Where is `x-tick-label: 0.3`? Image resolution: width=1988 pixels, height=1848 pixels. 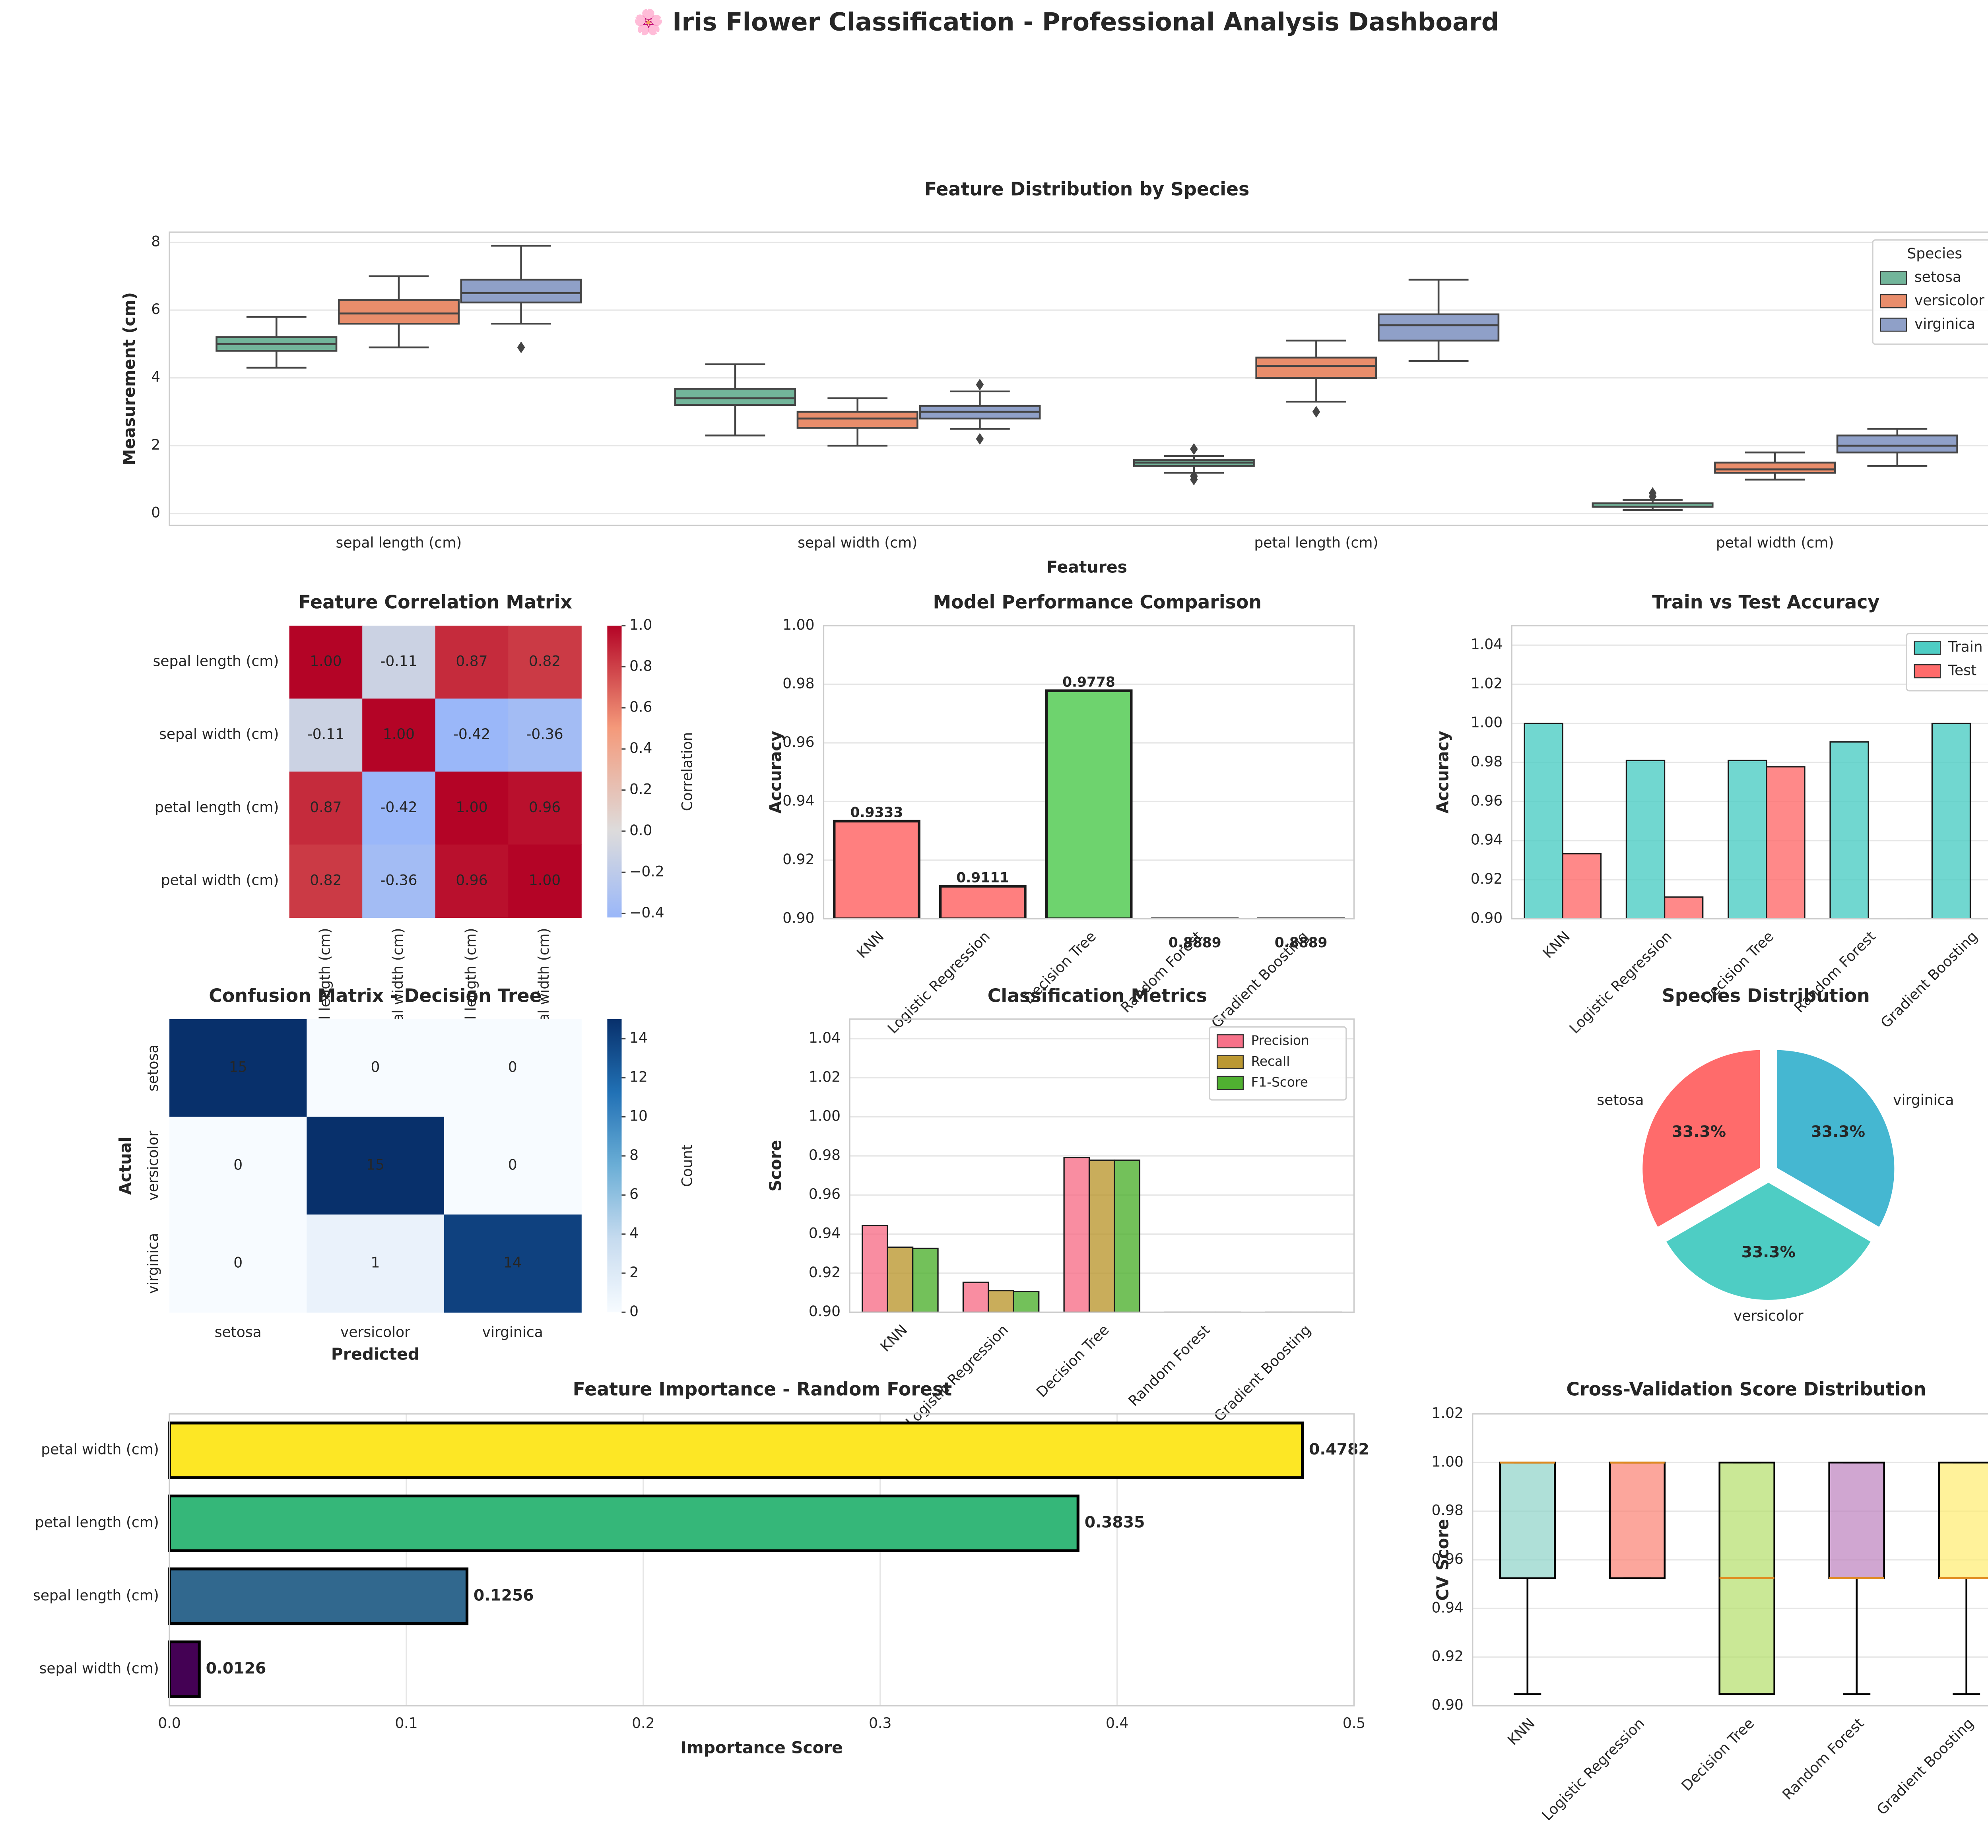 x-tick-label: 0.3 is located at coordinates (880, 1724).